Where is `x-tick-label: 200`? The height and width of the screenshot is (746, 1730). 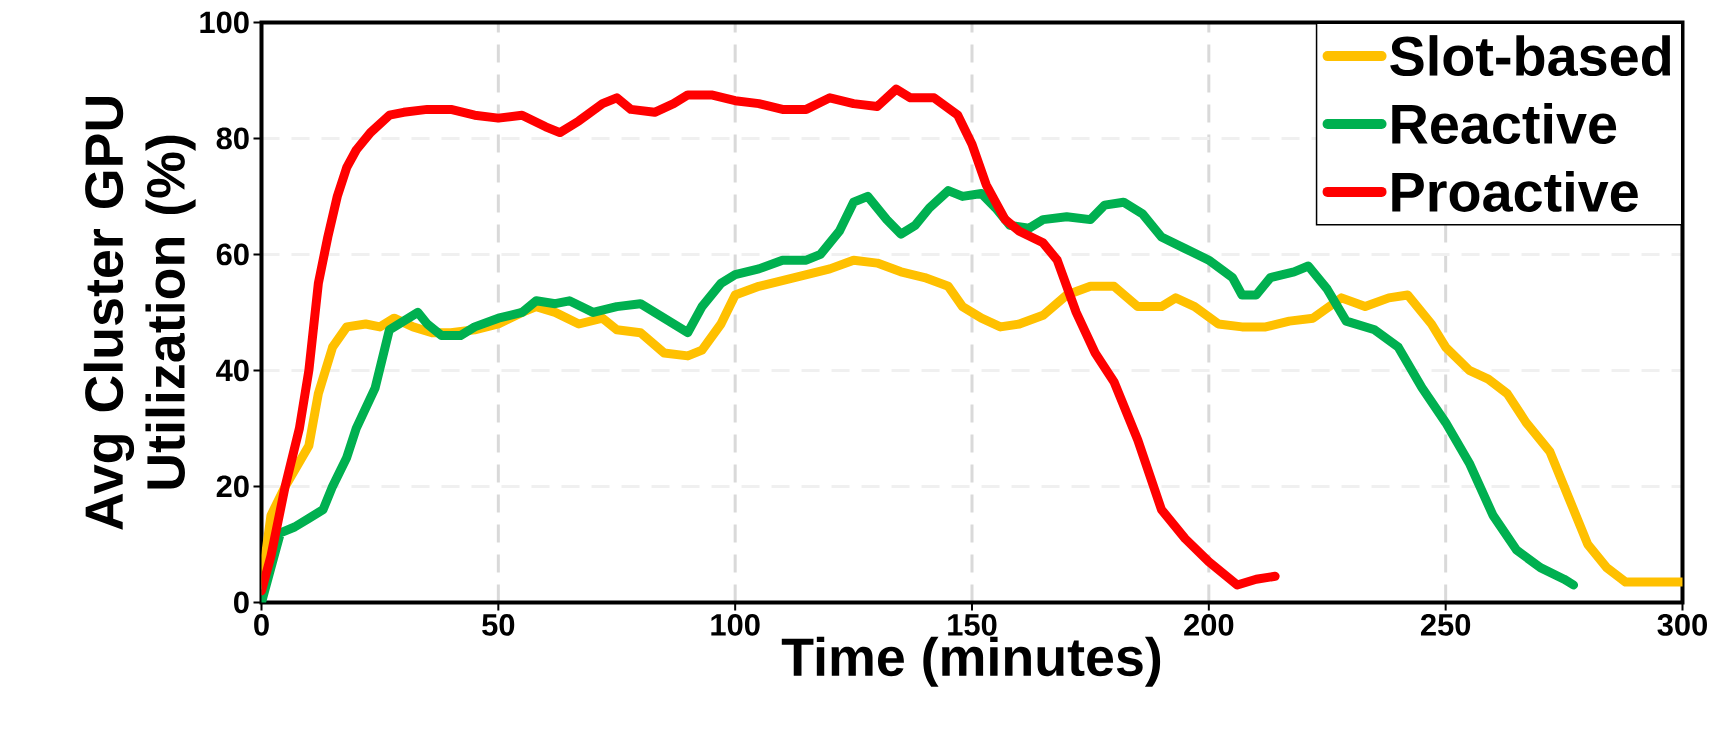 x-tick-label: 200 is located at coordinates (1209, 624).